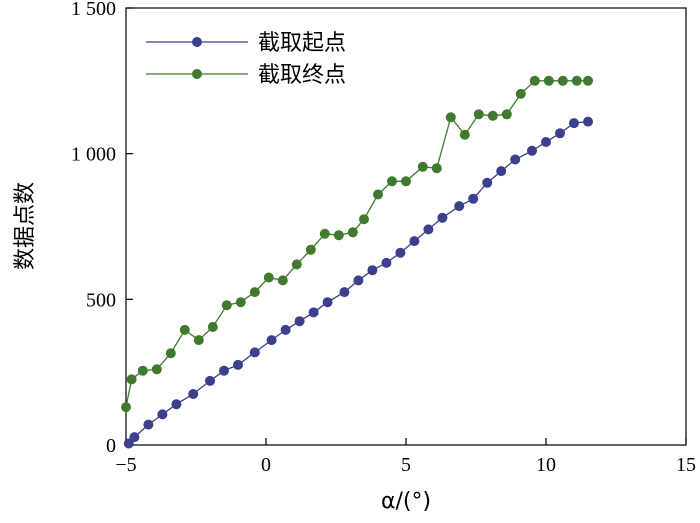 This screenshot has height=523, width=700. Describe the element at coordinates (302, 43) in the screenshot. I see `legend-label-start: 截取起点` at that location.